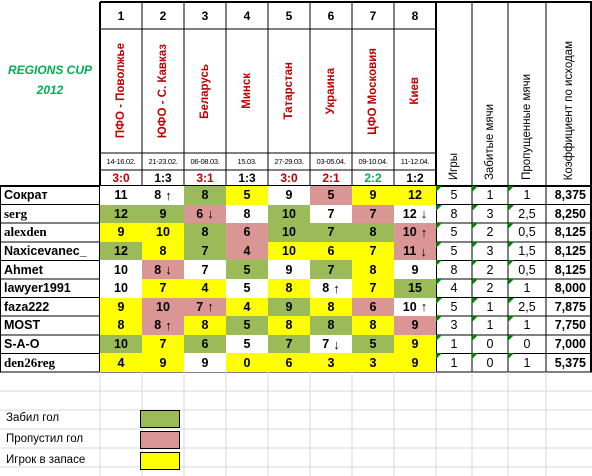 This screenshot has height=476, width=592. Describe the element at coordinates (205, 91) in the screenshot. I see `tour-name: Беларусь` at that location.